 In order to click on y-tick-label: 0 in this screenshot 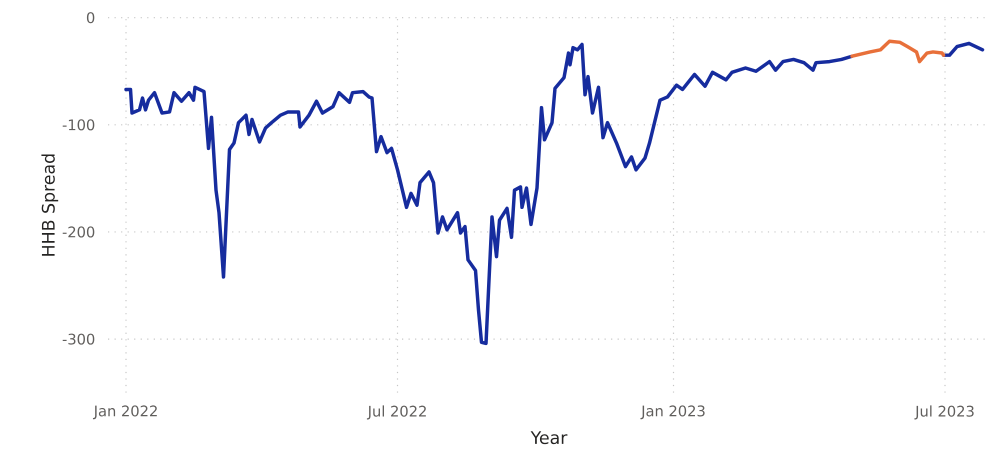, I will do `click(90, 18)`.